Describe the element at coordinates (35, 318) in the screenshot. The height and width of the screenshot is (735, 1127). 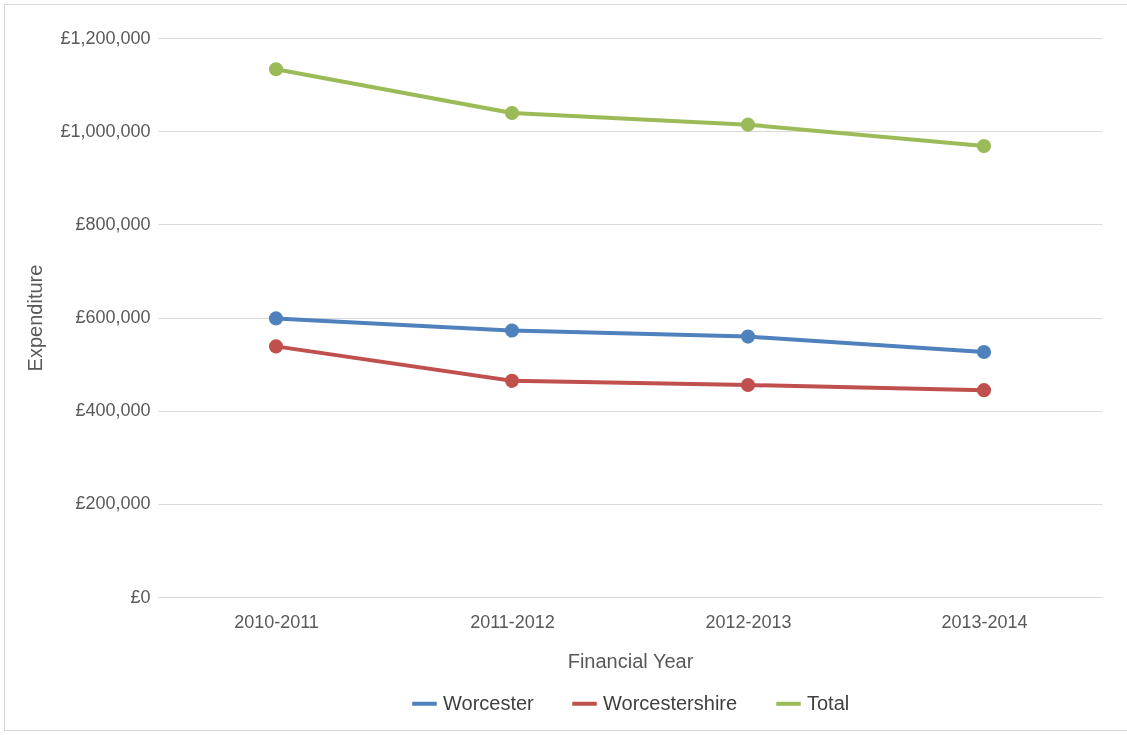
I see `y-axis-title: Expenditure` at that location.